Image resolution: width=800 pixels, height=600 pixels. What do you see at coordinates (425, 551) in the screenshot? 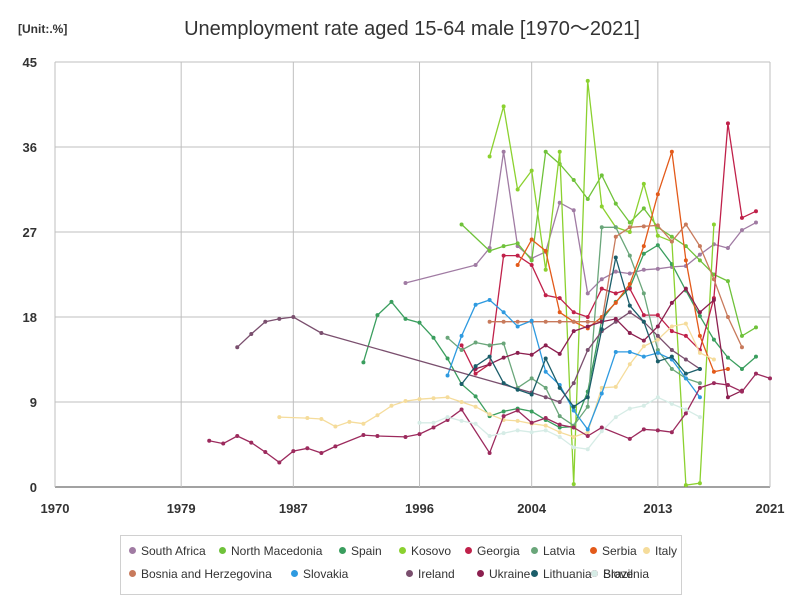
I see `legend-item: Kosovo` at bounding box center [425, 551].